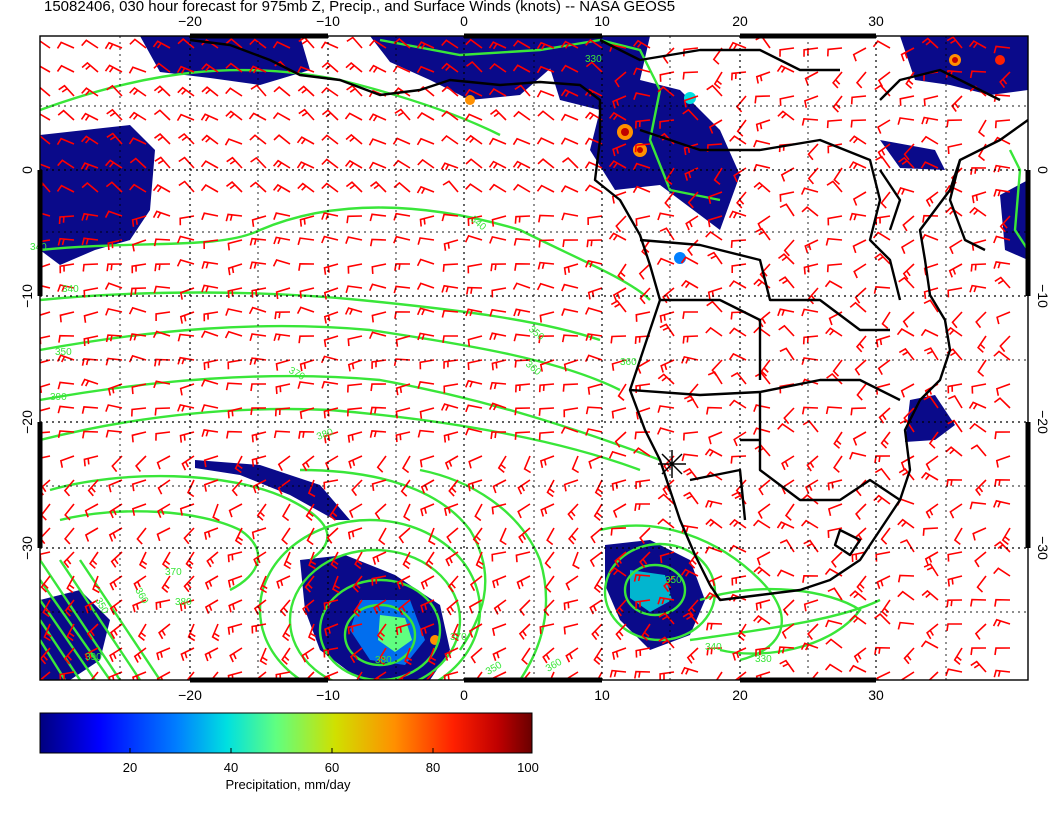 This screenshot has width=1056, height=816. What do you see at coordinates (763, 659) in the screenshot?
I see `contour-label: 330` at bounding box center [763, 659].